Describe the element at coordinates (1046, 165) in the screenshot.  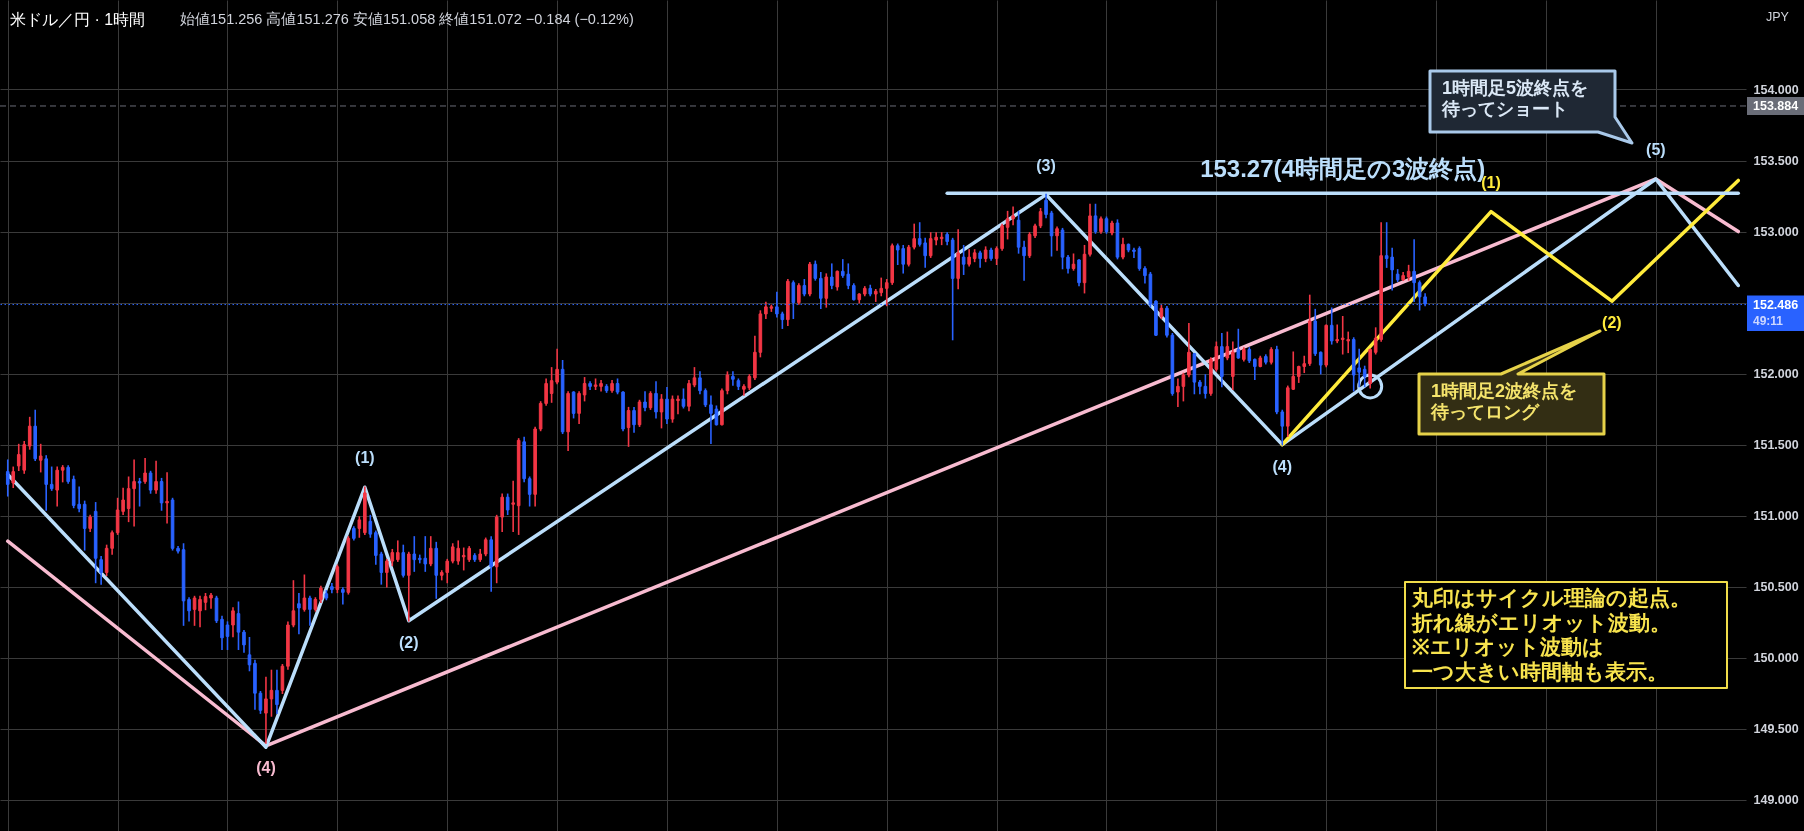
I see `annotation: (3)` at that location.